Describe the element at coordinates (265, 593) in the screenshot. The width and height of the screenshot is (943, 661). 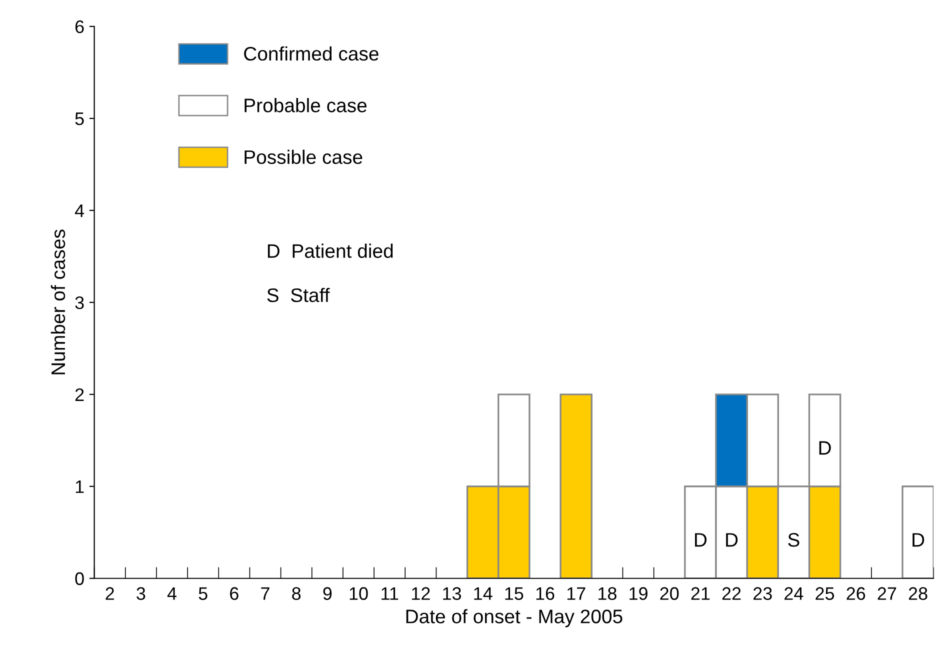
I see `x-tick-label: 7` at that location.